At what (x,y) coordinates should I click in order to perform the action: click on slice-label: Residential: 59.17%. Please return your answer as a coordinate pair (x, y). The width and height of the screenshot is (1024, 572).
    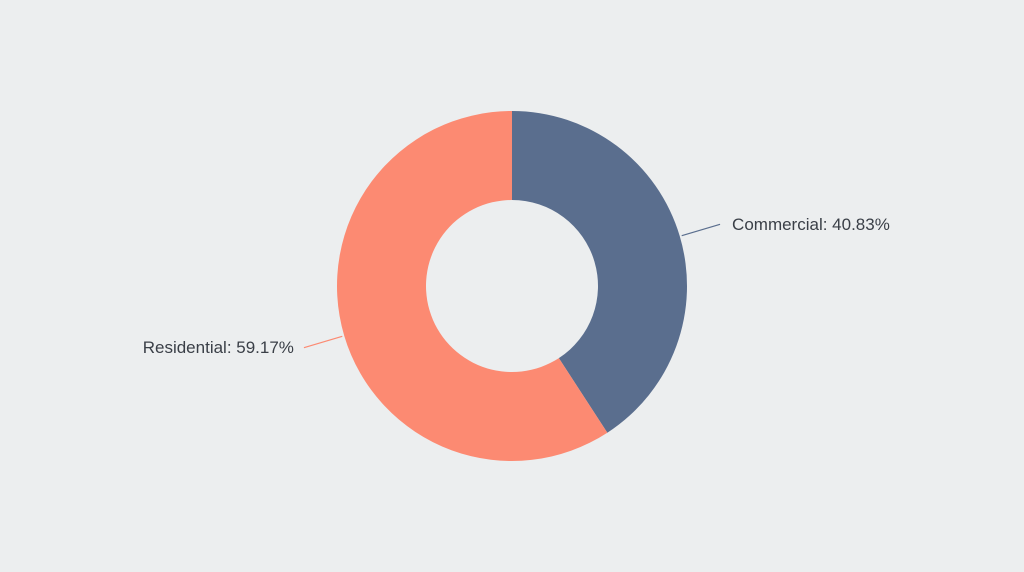
    Looking at the image, I should click on (218, 347).